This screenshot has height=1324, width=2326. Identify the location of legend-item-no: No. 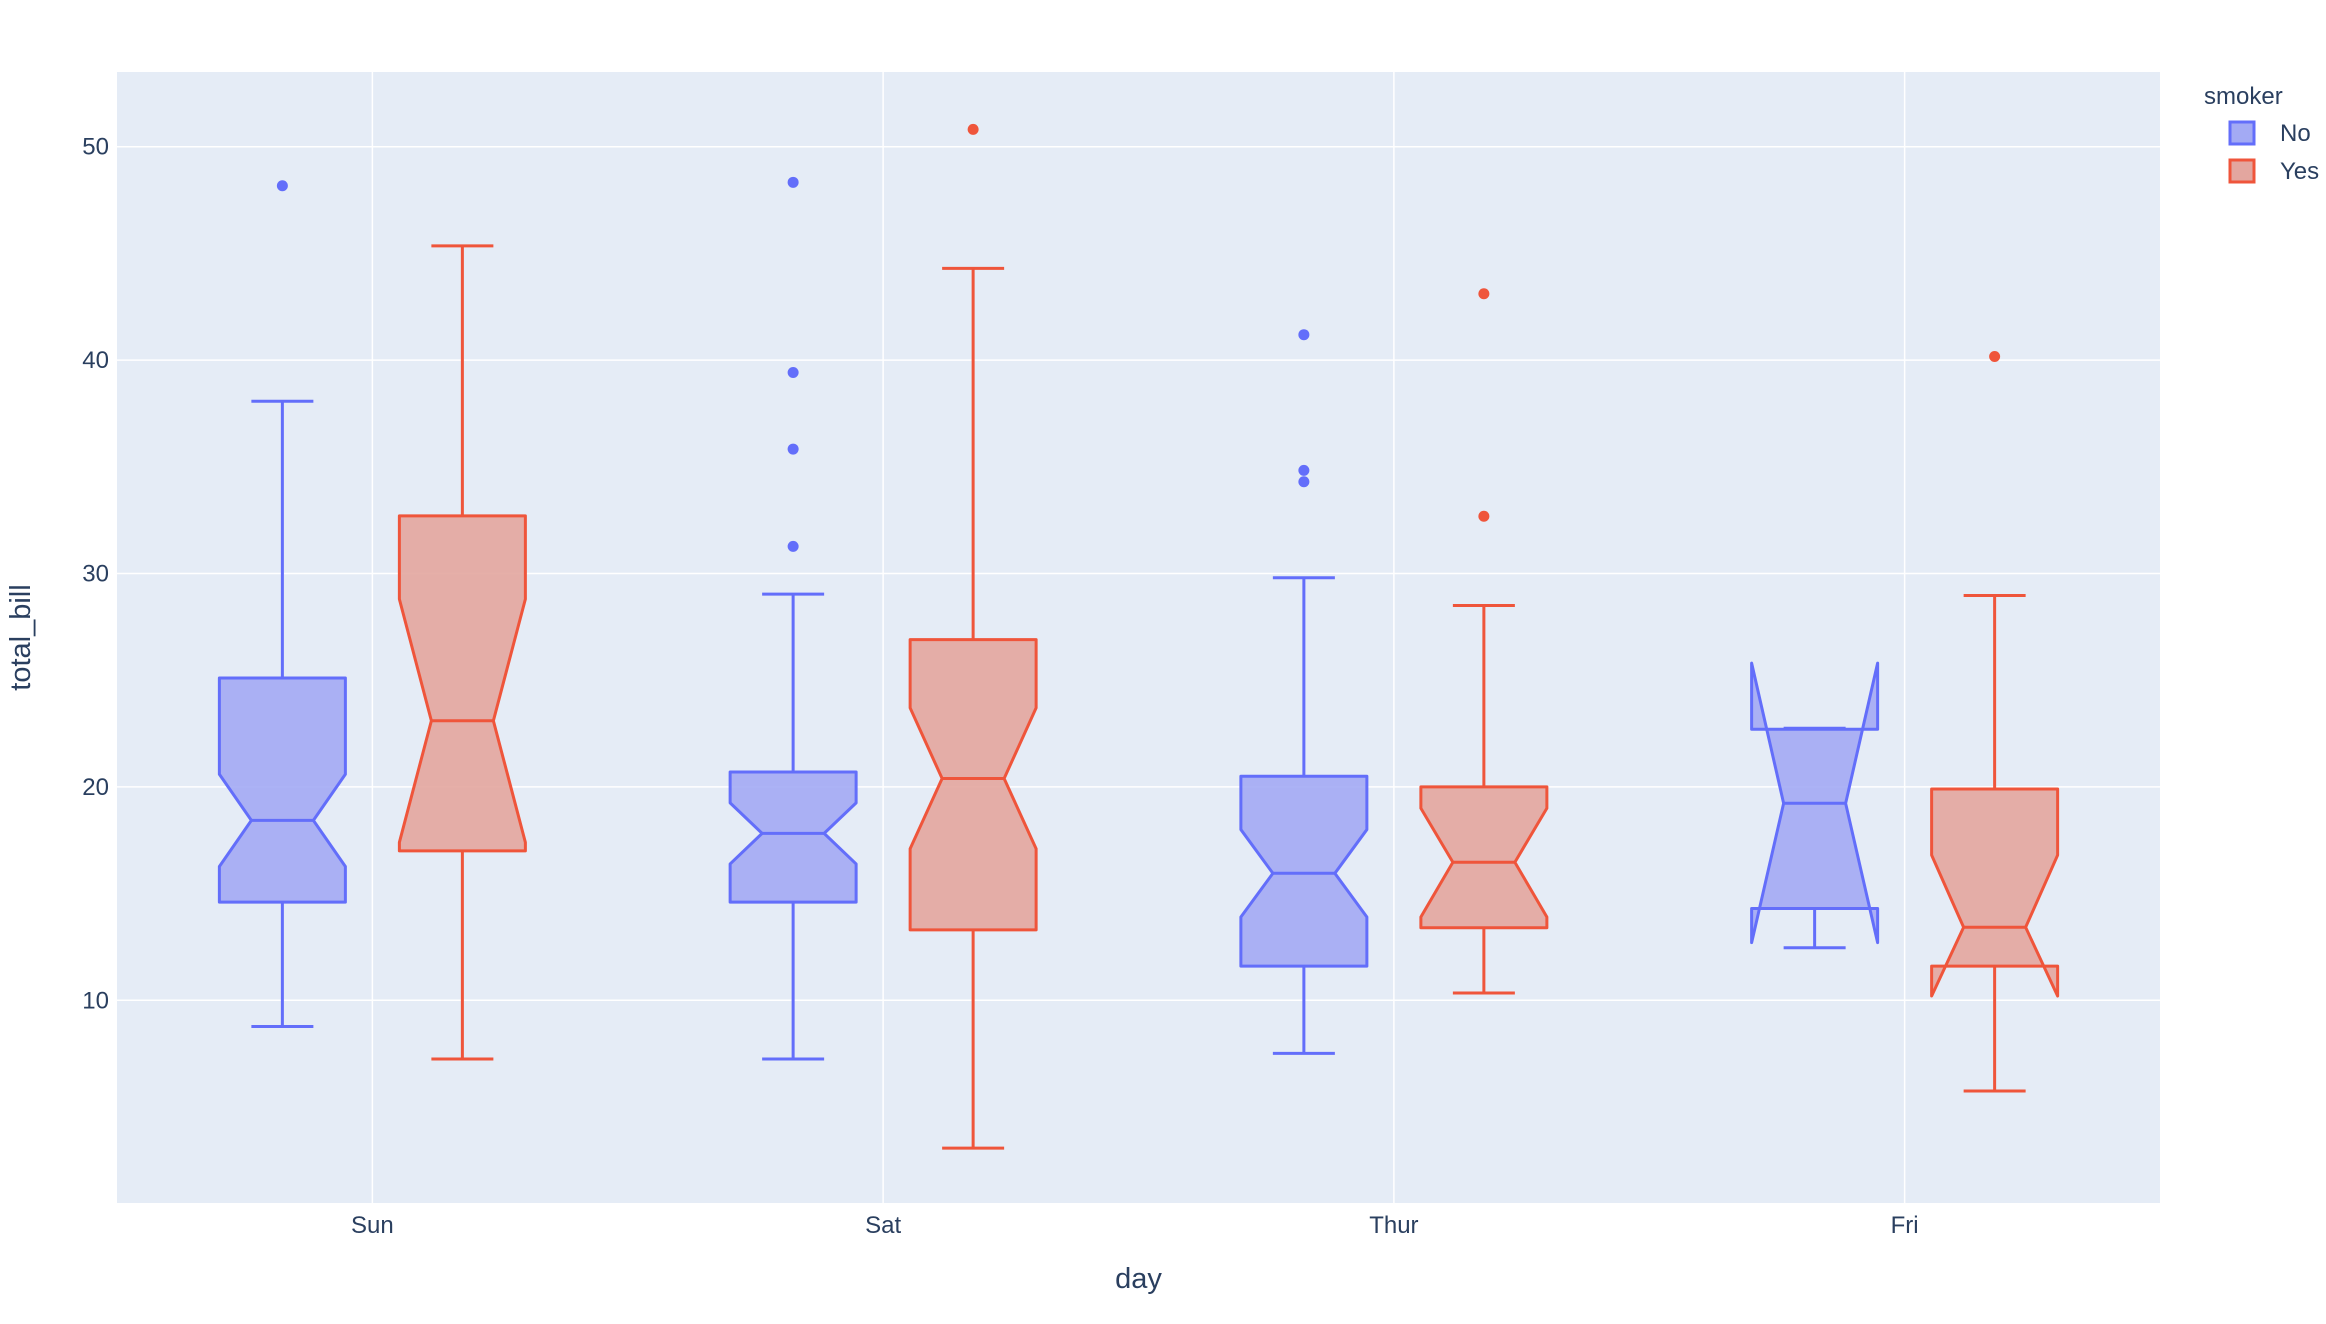
(2269, 133).